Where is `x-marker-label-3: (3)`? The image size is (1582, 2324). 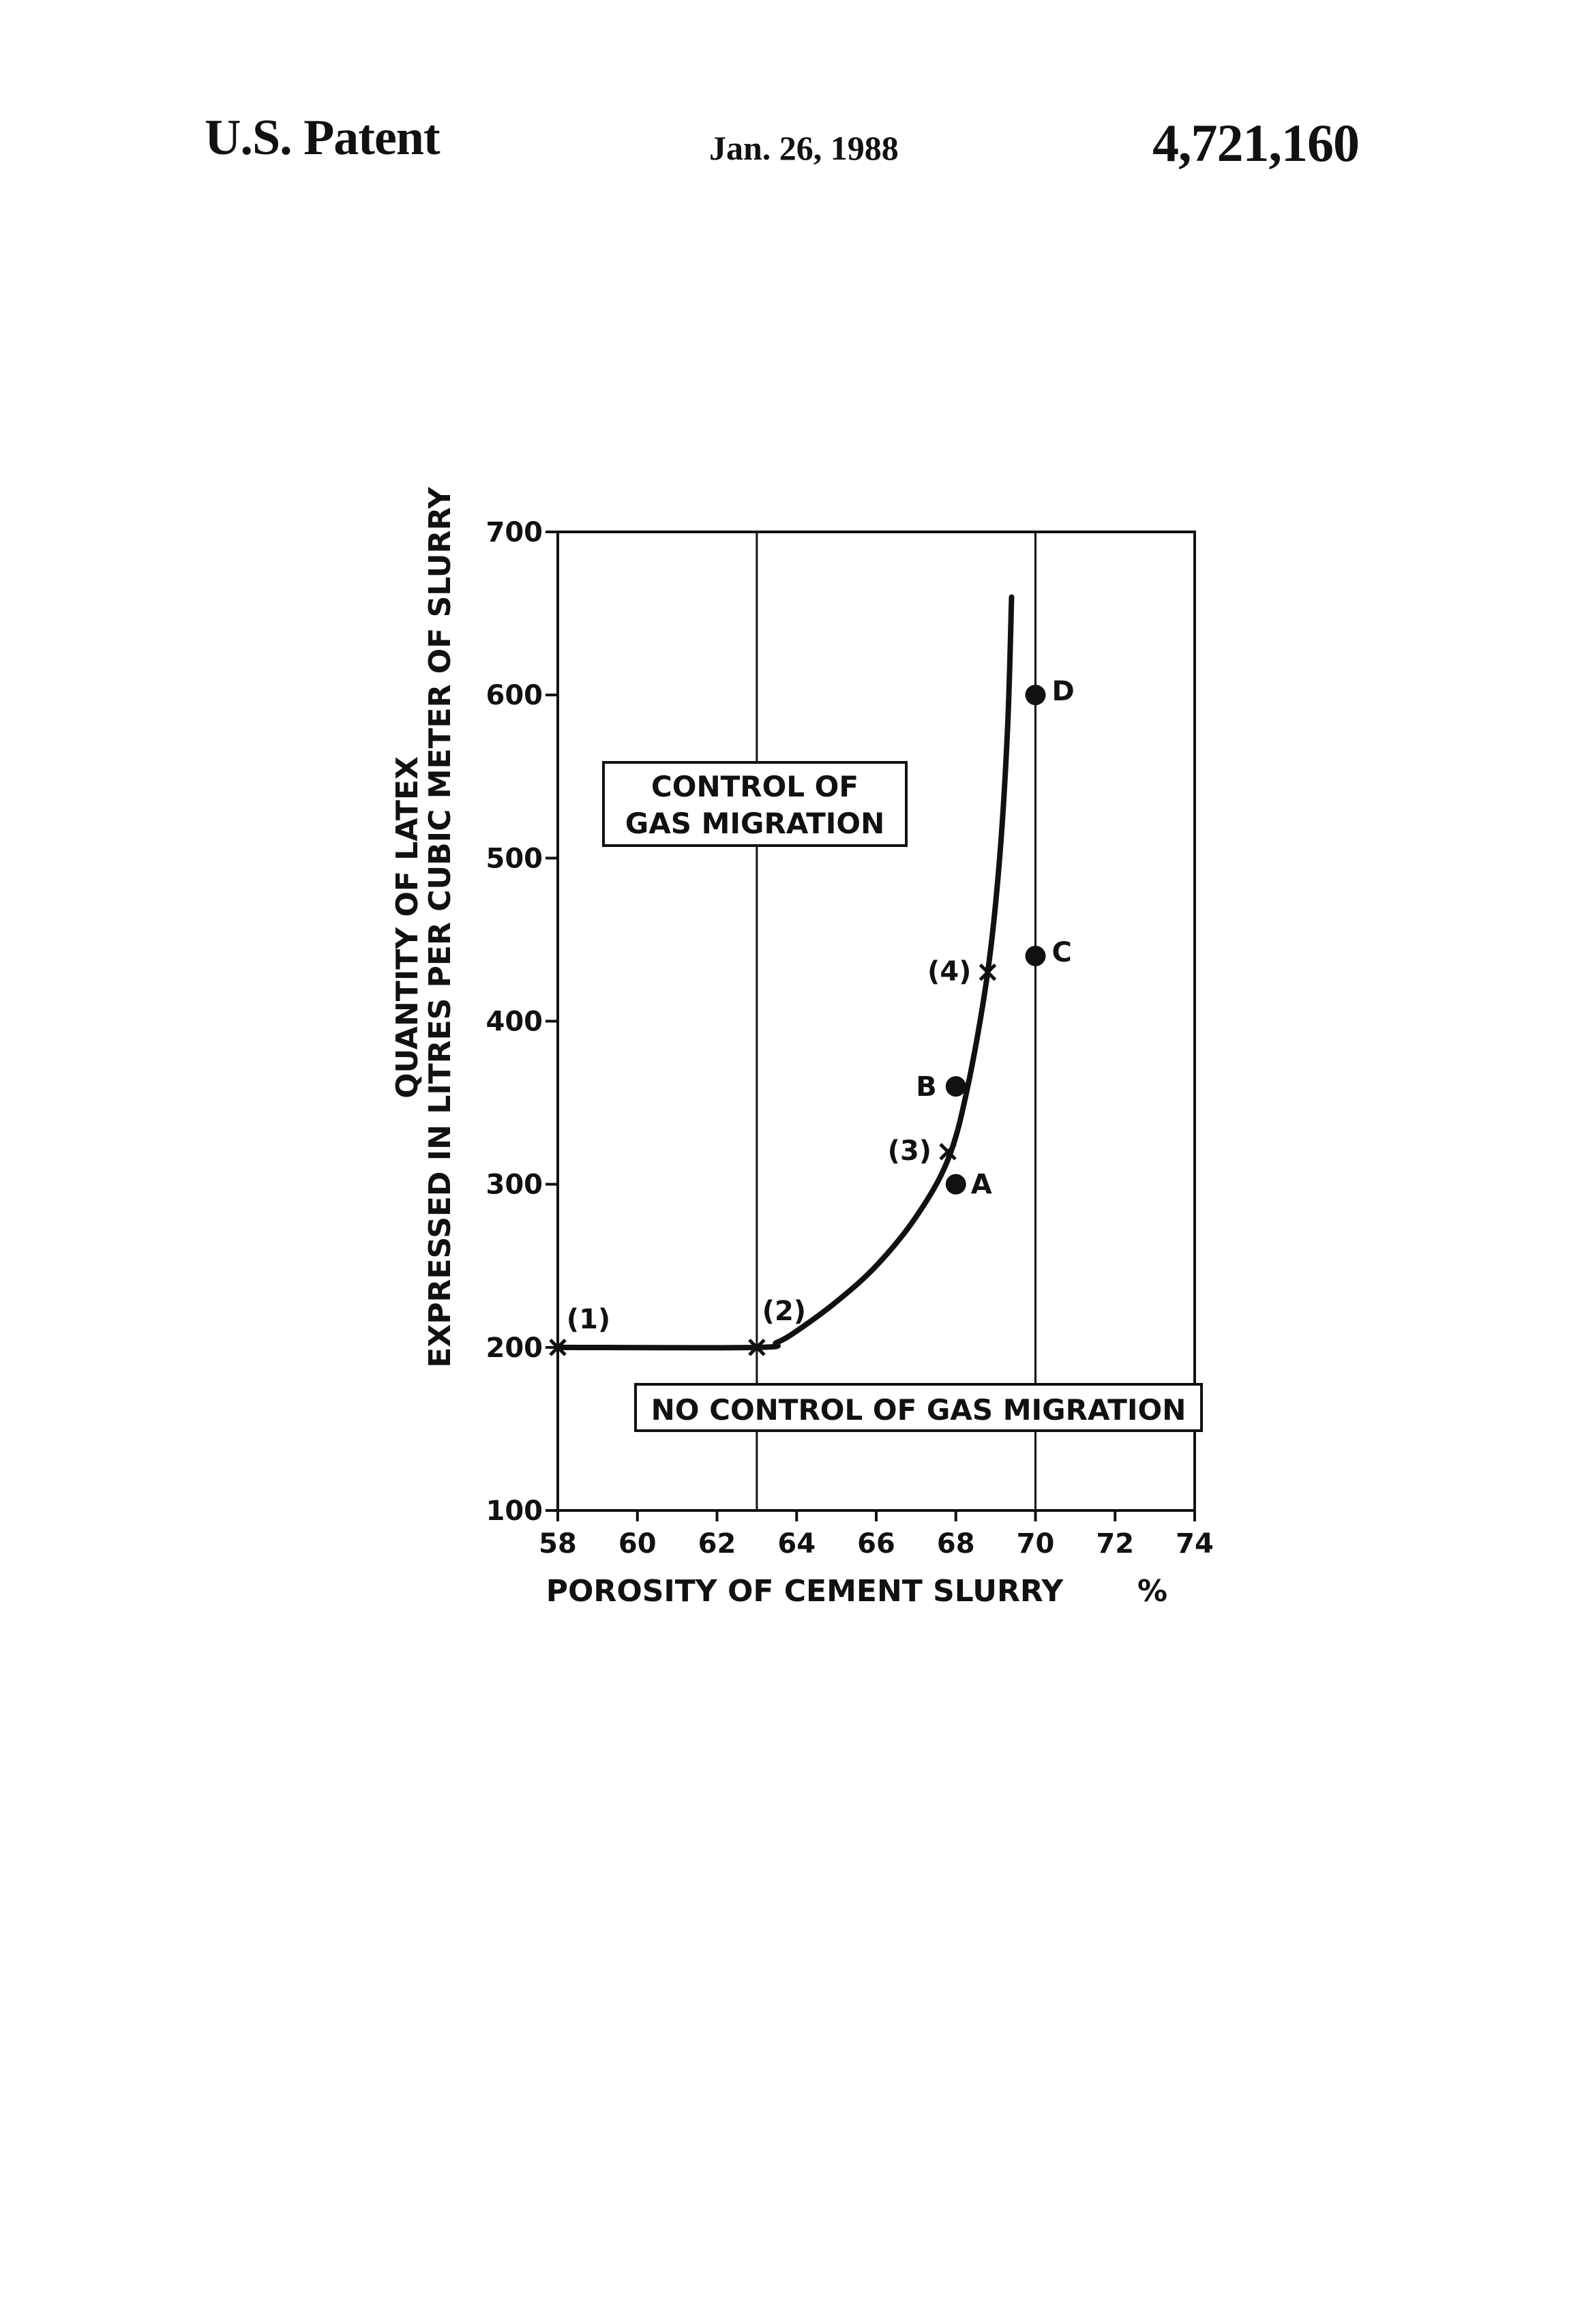 x-marker-label-3: (3) is located at coordinates (909, 1151).